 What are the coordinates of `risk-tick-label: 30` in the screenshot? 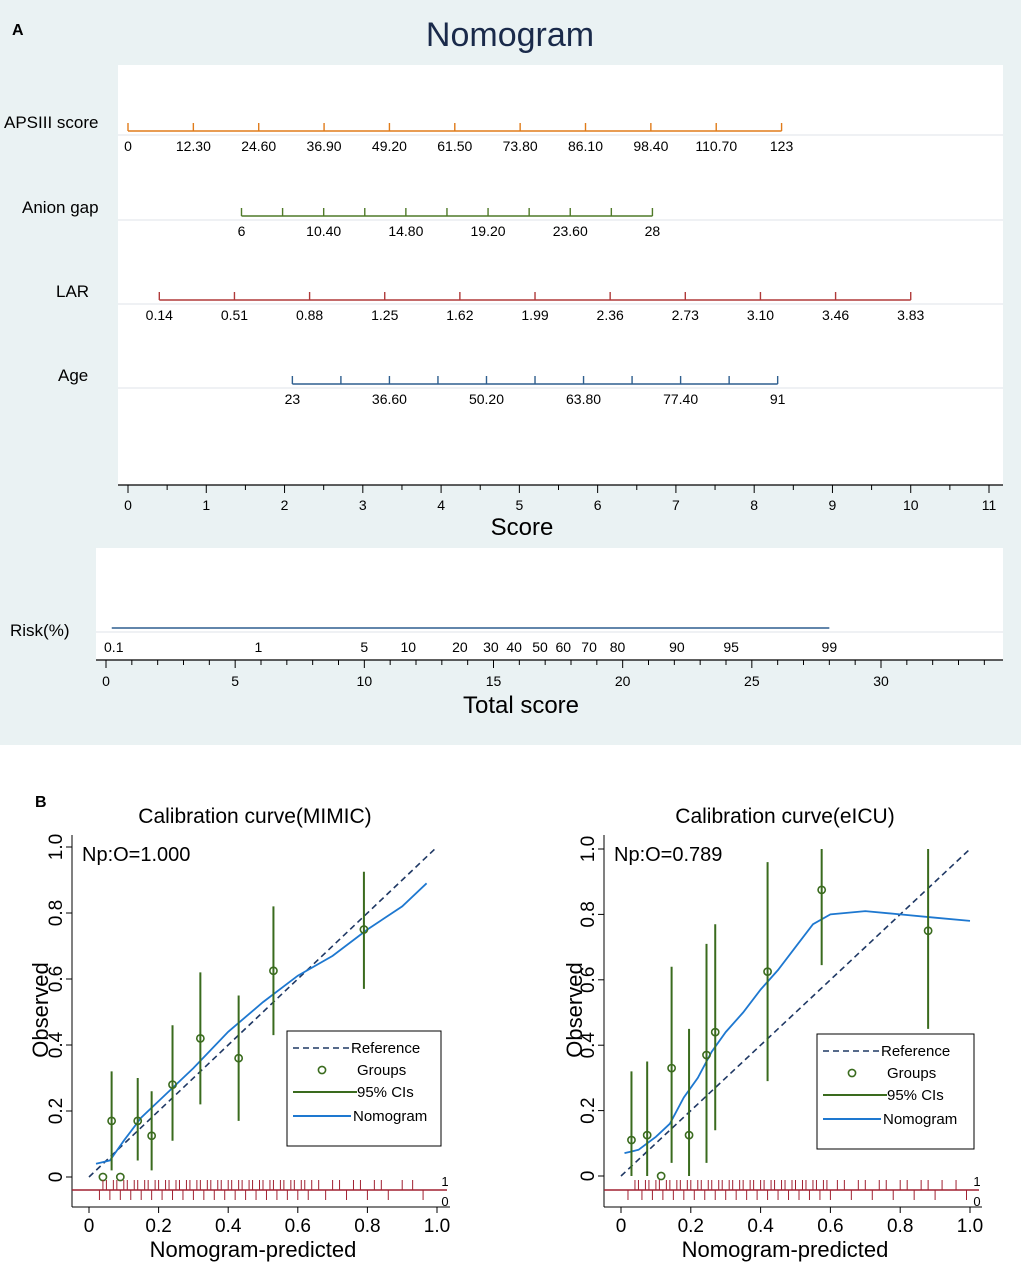 It's located at (491, 647).